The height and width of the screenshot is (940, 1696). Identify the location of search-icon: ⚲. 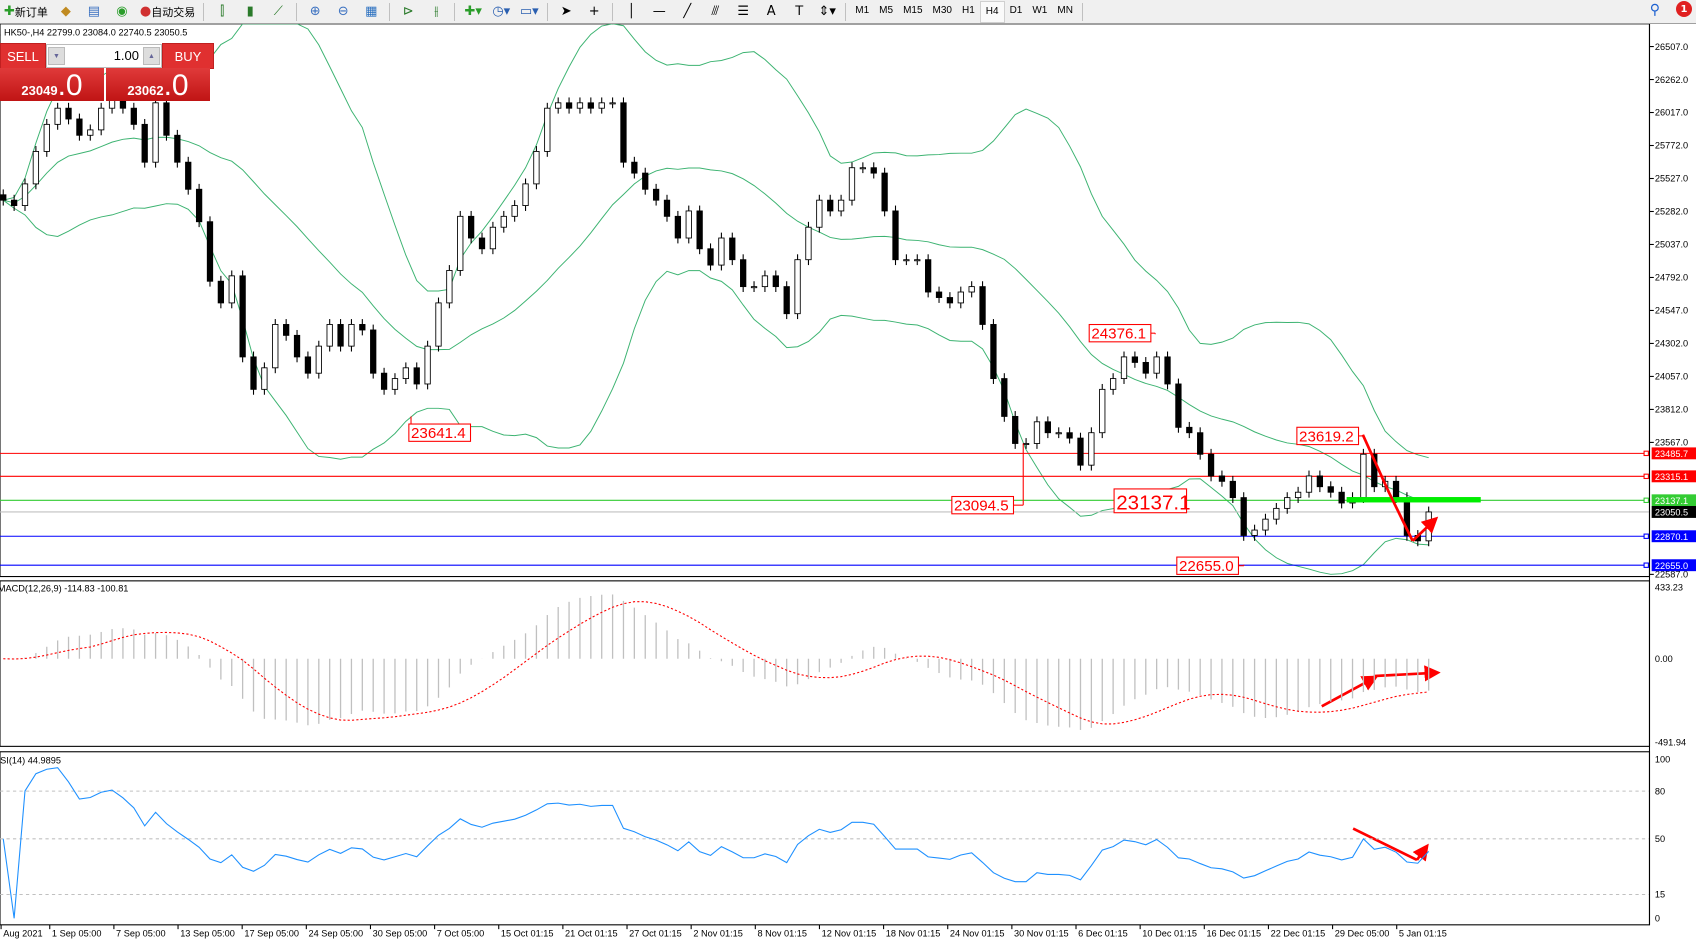
(1654, 10).